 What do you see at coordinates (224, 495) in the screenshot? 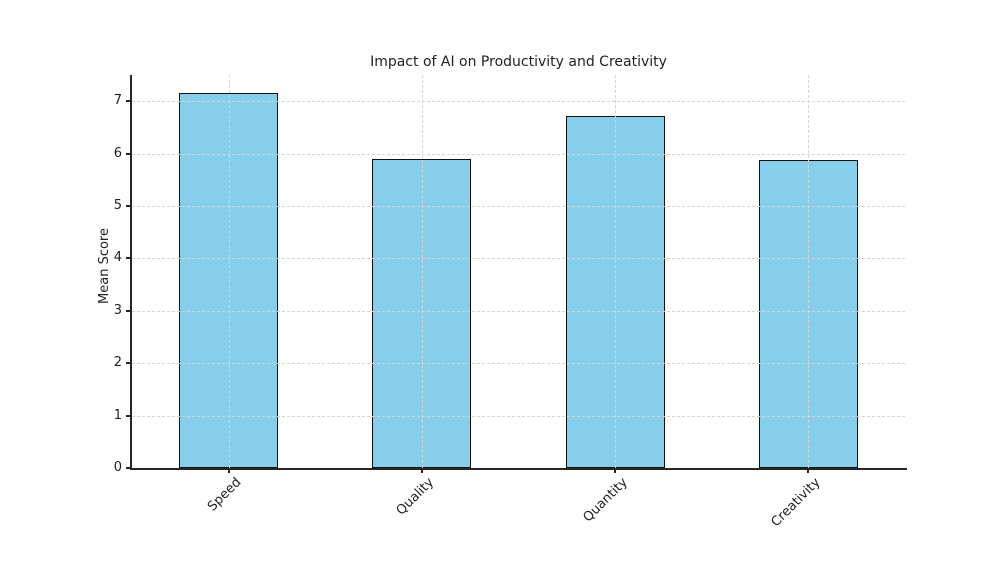
I see `x-tick-label: Speed` at bounding box center [224, 495].